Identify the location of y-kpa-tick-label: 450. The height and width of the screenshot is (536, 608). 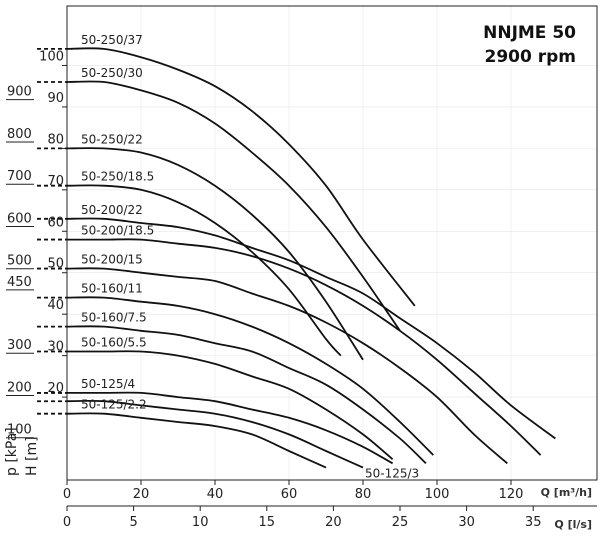
(19, 282).